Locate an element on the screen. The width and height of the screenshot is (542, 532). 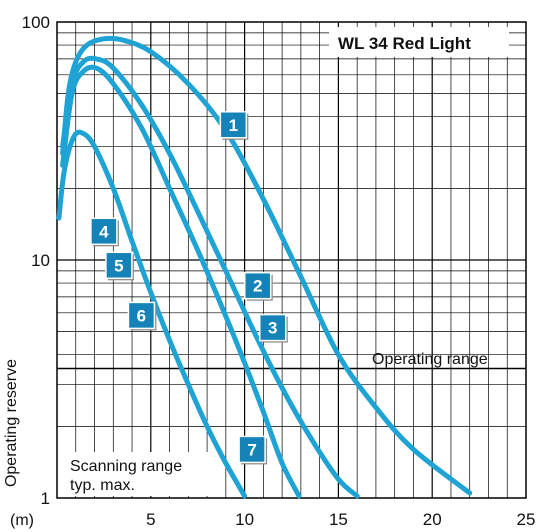
threshold-label: Operating range is located at coordinates (430, 359).